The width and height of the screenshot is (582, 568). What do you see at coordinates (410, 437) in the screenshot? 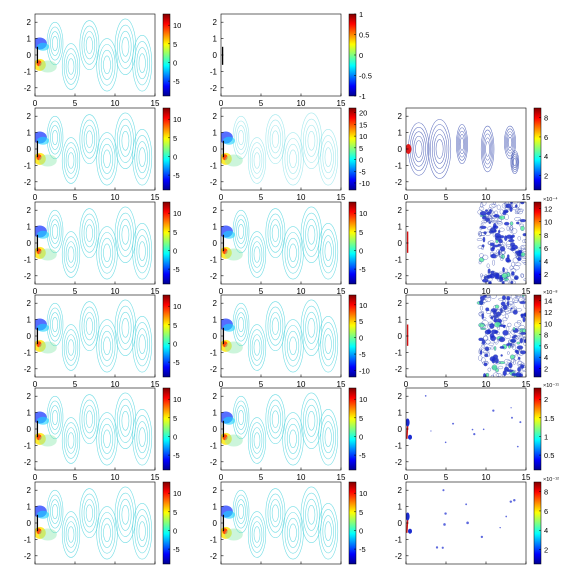
I see `plate-error-blob` at bounding box center [410, 437].